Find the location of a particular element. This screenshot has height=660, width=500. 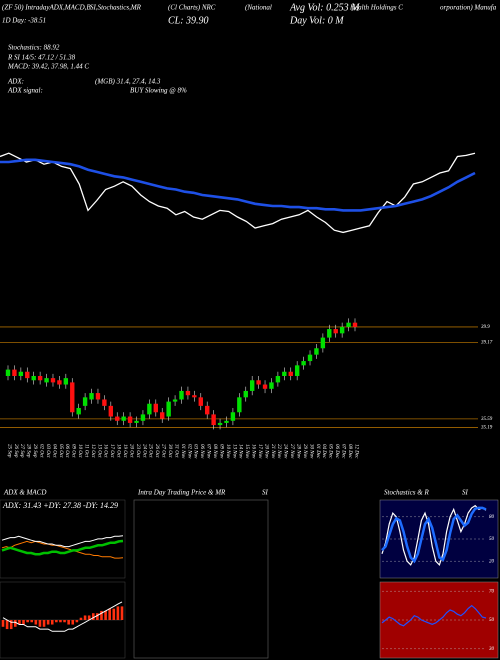

x-tick-label: 08 Dec is located at coordinates (349, 451).